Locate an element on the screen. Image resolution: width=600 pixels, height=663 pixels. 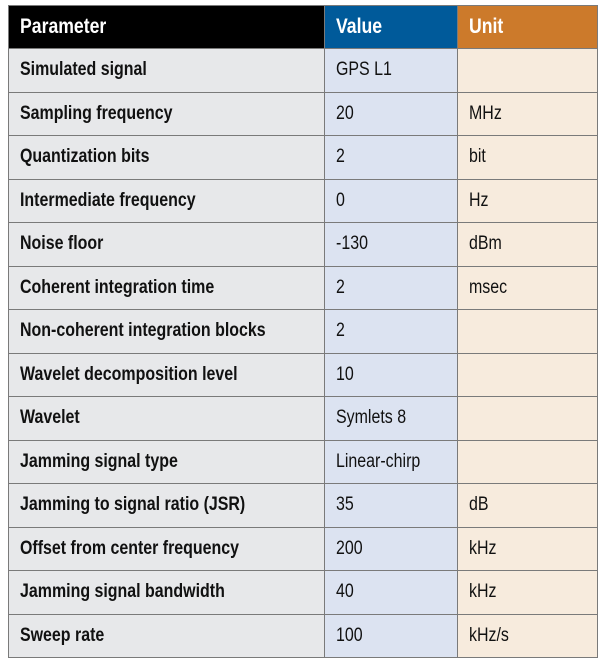
parameter-cell: Coherent integration time is located at coordinates (166, 287).